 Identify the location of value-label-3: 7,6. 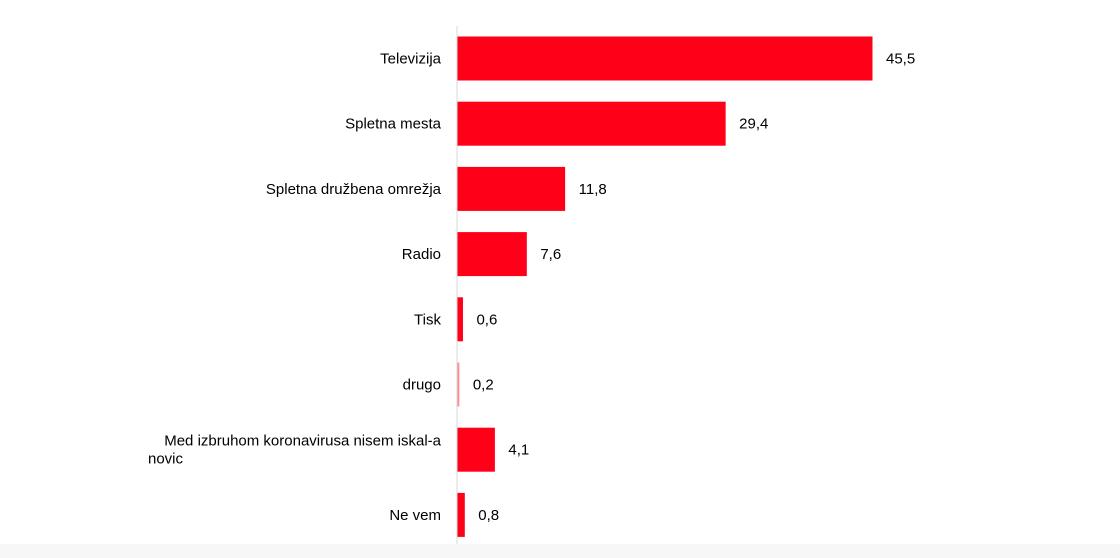
(550, 254).